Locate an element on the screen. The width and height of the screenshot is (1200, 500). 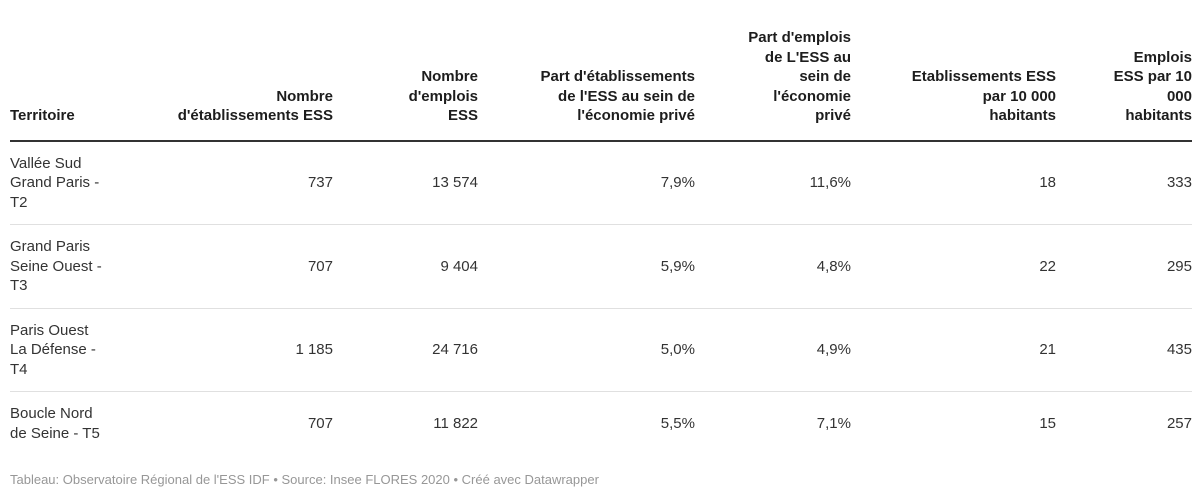
cell-etablissements-par-10000: 22 is located at coordinates (953, 266).